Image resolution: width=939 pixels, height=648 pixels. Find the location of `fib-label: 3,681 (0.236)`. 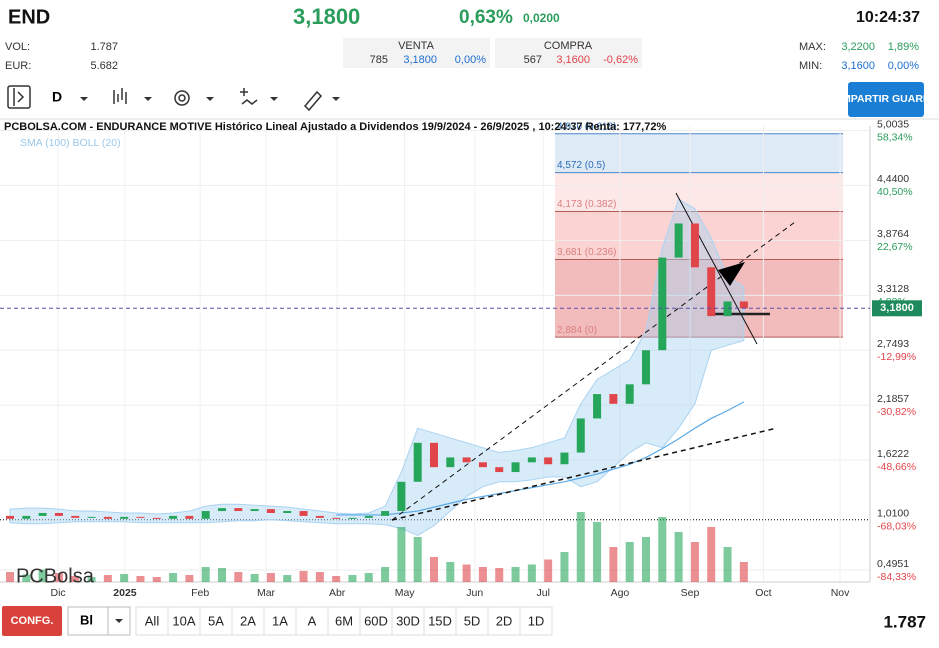

fib-label: 3,681 (0.236) is located at coordinates (587, 252).